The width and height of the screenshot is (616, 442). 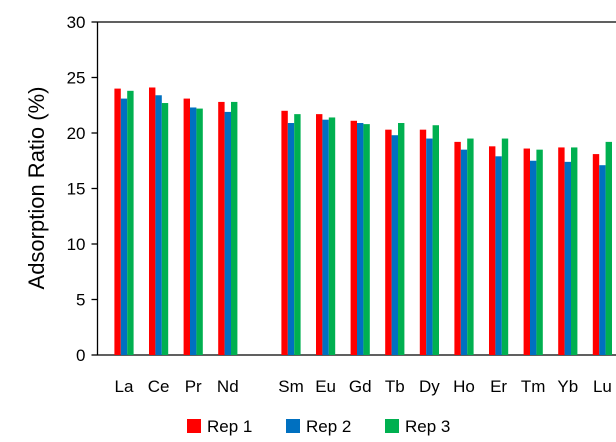 I want to click on x-tick-label: Sm, so click(x=291, y=386).